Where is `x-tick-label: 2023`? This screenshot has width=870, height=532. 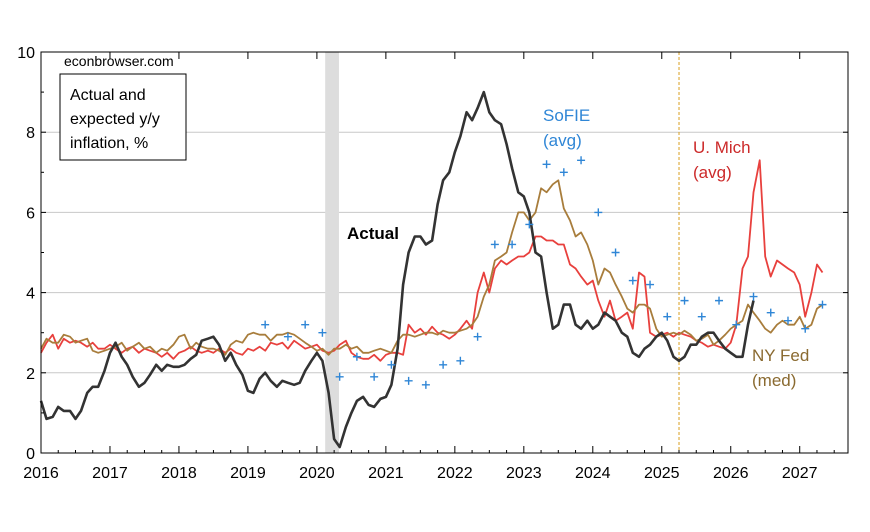
x-tick-label: 2023 is located at coordinates (524, 473).